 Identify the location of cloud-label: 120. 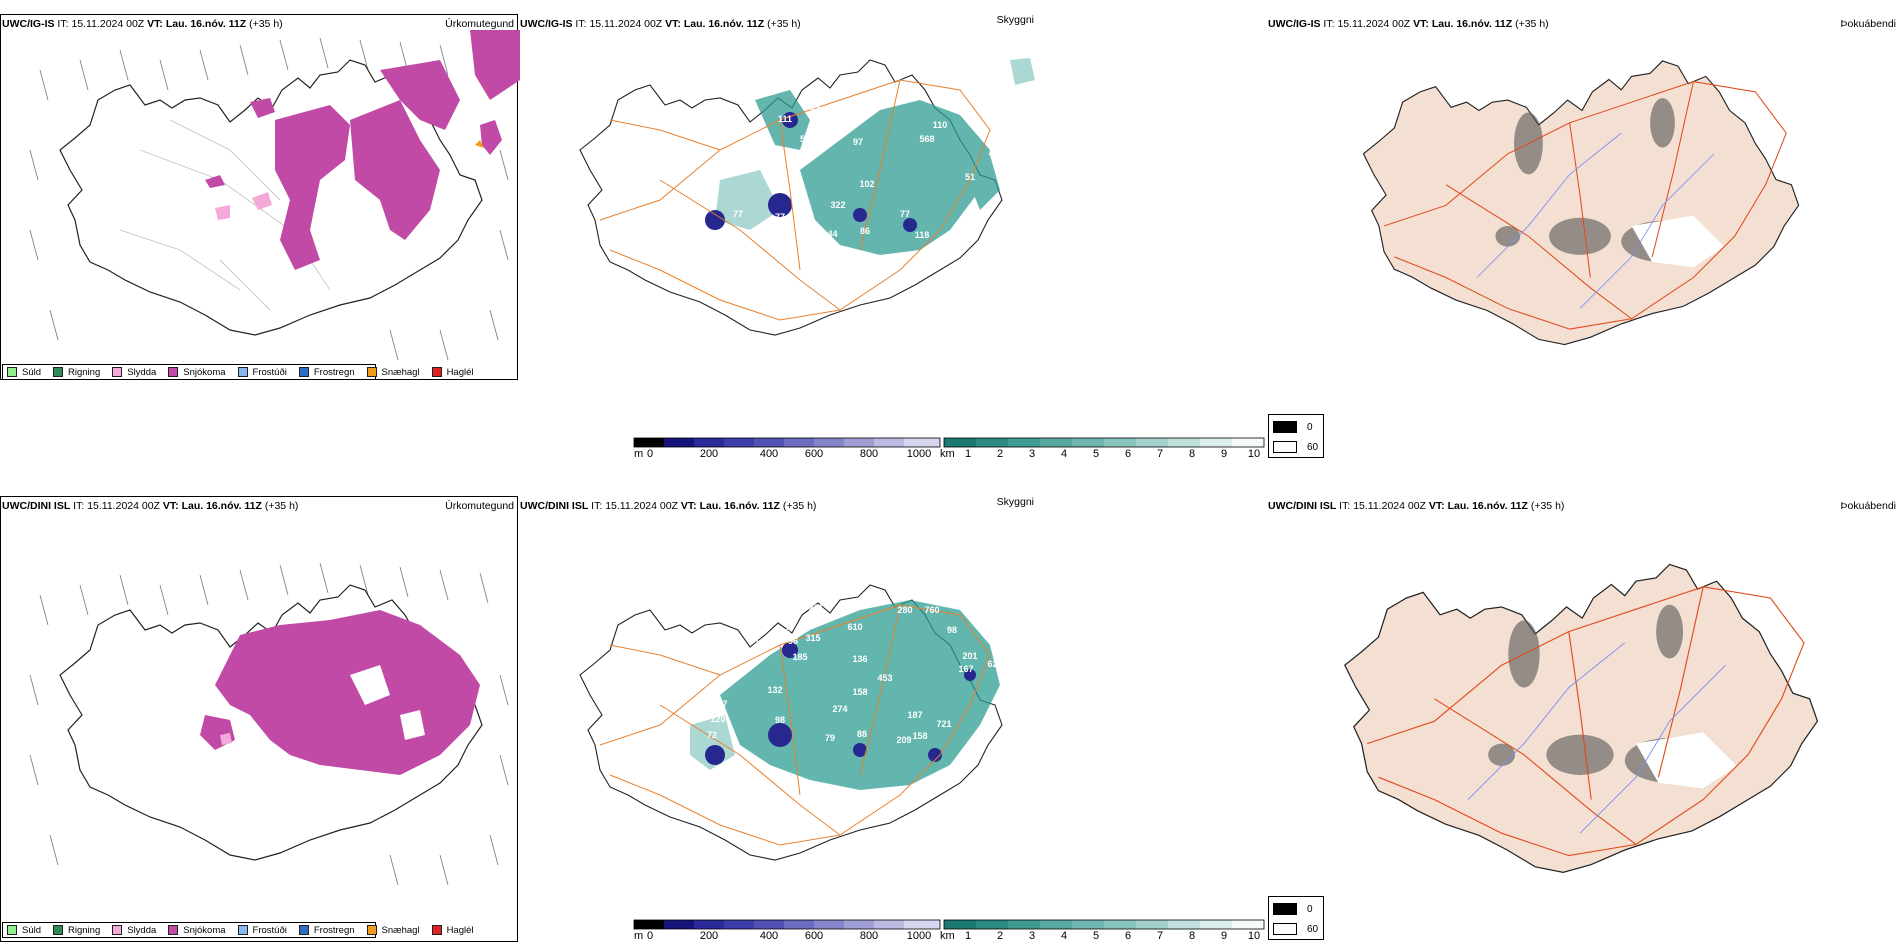
(717, 719).